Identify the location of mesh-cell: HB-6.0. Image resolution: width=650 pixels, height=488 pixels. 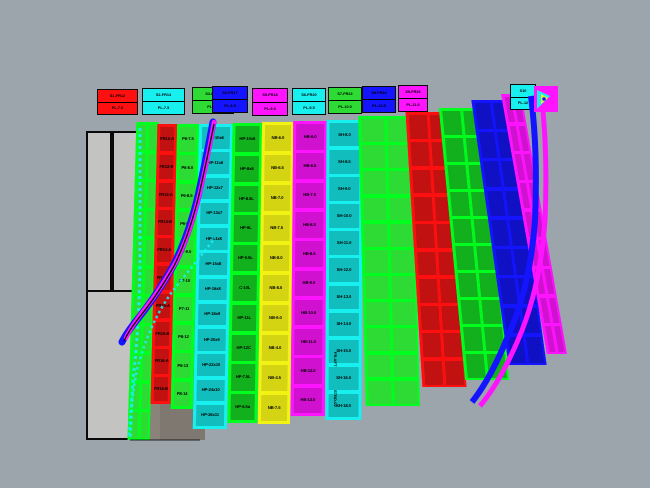
(310, 137).